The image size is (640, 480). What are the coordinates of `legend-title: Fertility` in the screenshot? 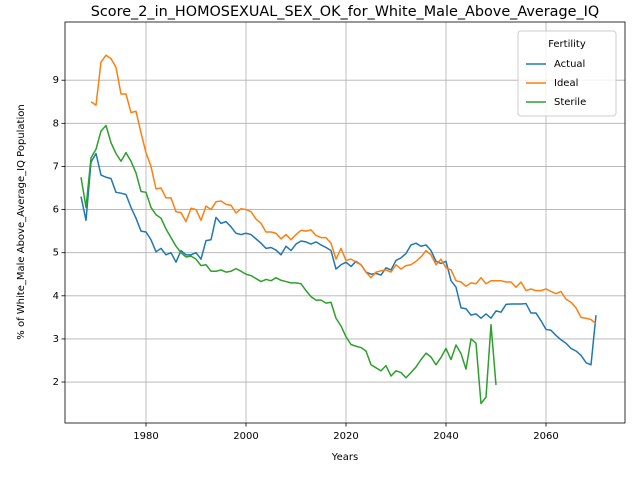 It's located at (567, 44).